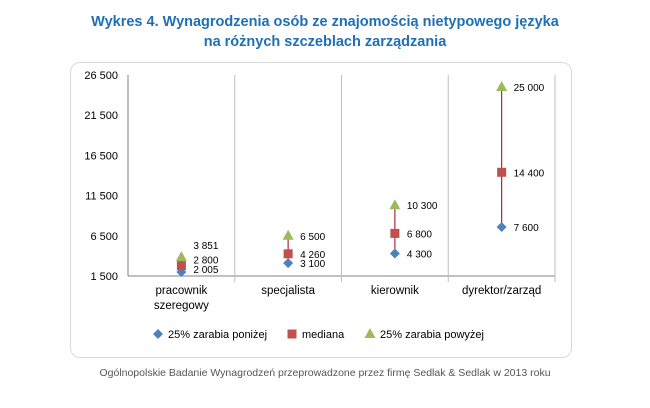 This screenshot has width=650, height=408. What do you see at coordinates (419, 234) in the screenshot?
I see `median-data-label: 6 800` at bounding box center [419, 234].